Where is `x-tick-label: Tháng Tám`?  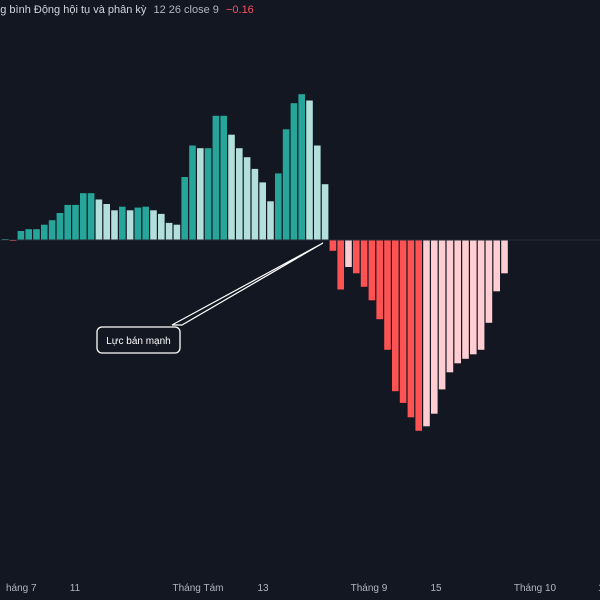
x-tick-label: Tháng Tám is located at coordinates (198, 588).